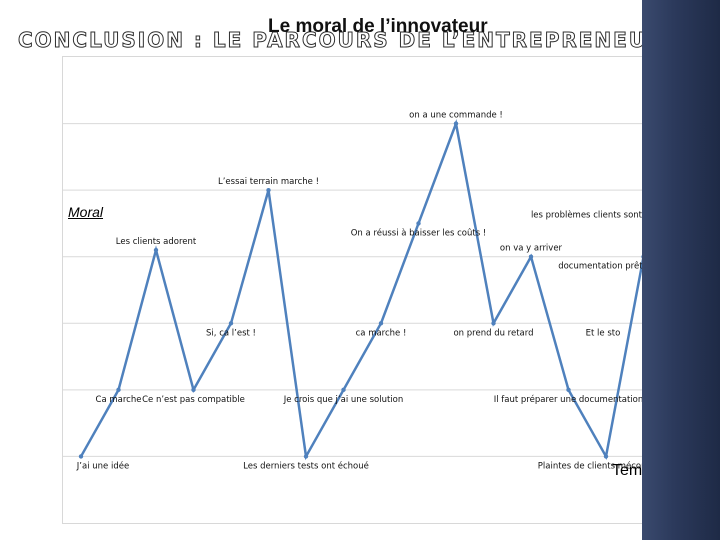 This screenshot has width=720, height=540. What do you see at coordinates (86, 212) in the screenshot?
I see `y-axis-label: Moral` at bounding box center [86, 212].